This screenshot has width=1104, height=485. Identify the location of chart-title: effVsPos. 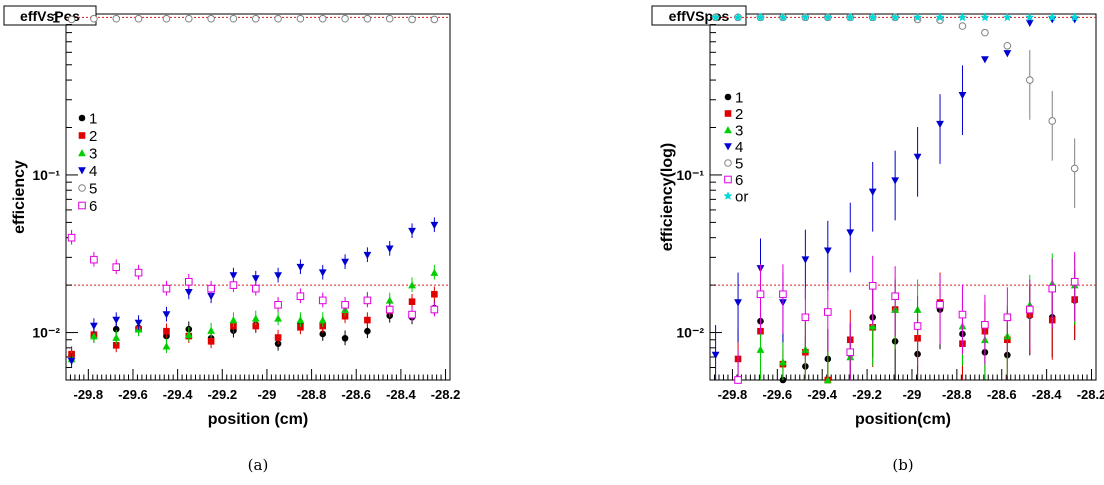
(50, 16).